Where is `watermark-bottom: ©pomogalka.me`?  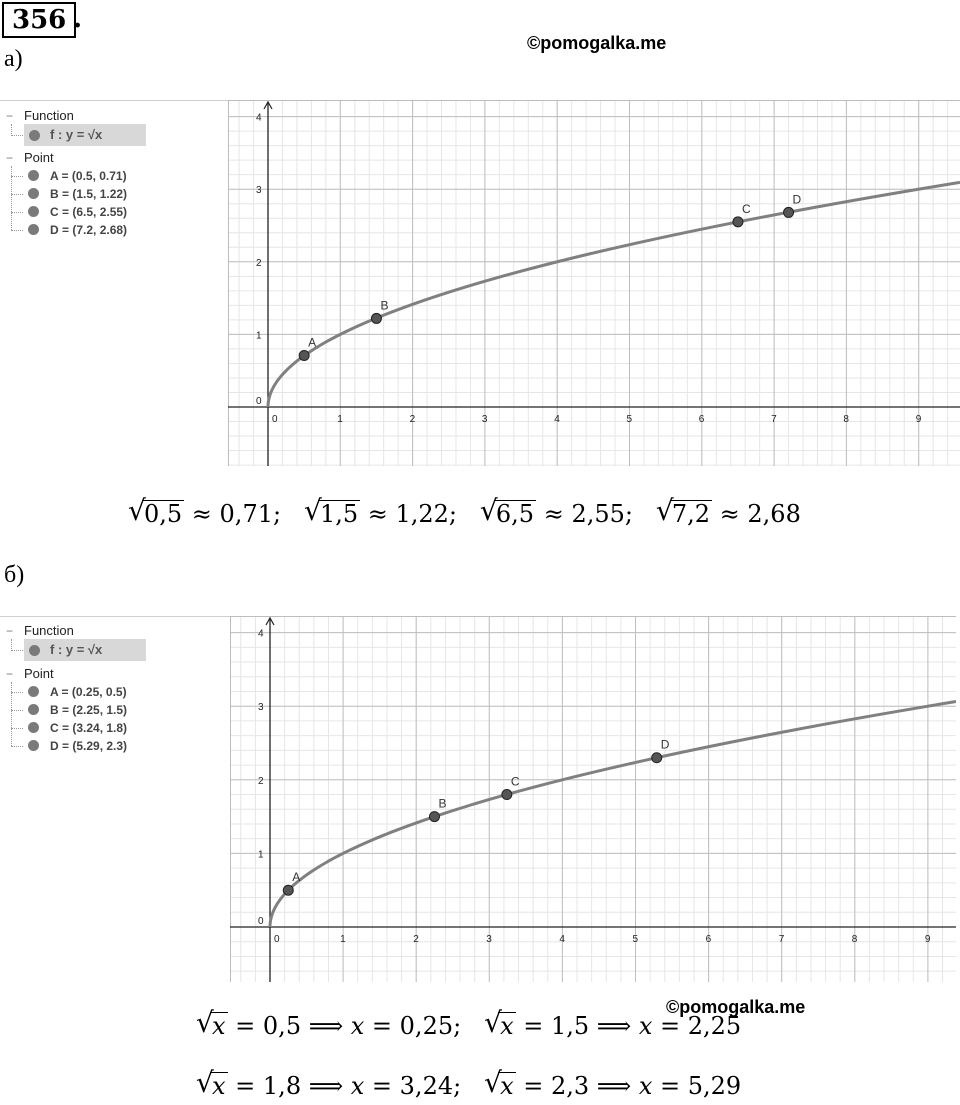 watermark-bottom: ©pomogalka.me is located at coordinates (736, 1007).